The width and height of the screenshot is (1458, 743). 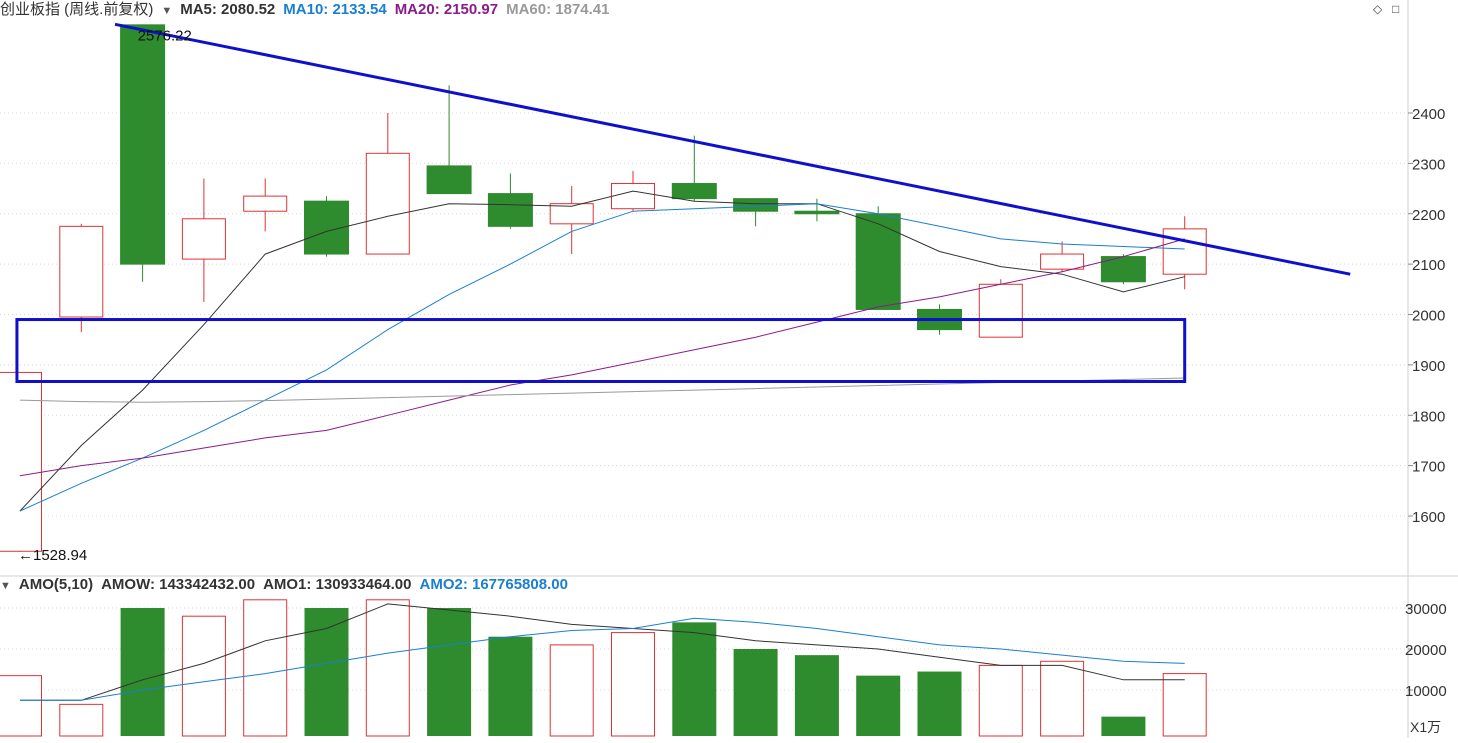 I want to click on y-tick-label: 2100, so click(x=1428, y=265).